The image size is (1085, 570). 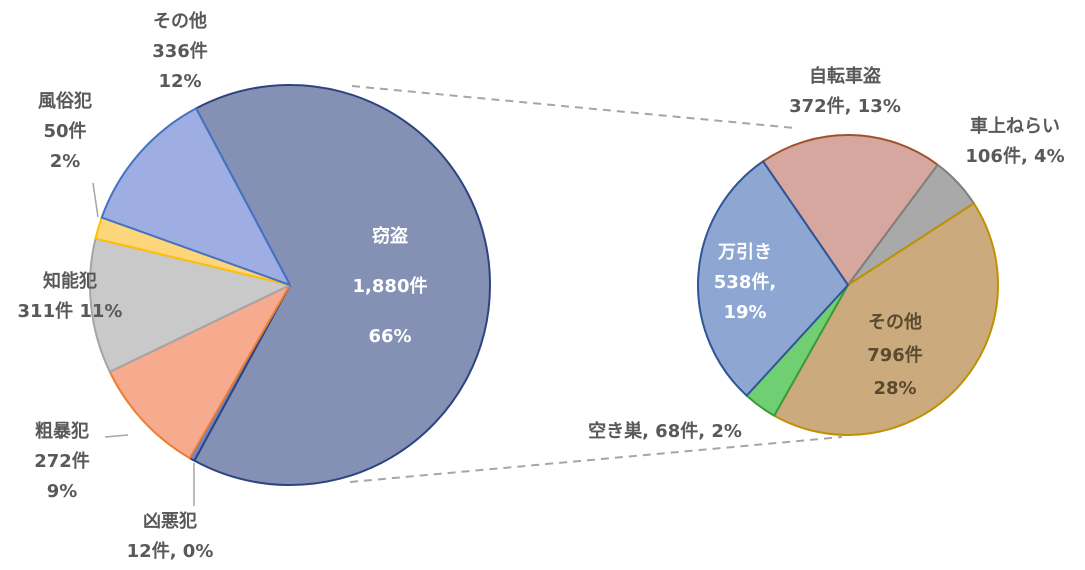 I want to click on slice-label: 風俗犯, so click(x=65, y=101).